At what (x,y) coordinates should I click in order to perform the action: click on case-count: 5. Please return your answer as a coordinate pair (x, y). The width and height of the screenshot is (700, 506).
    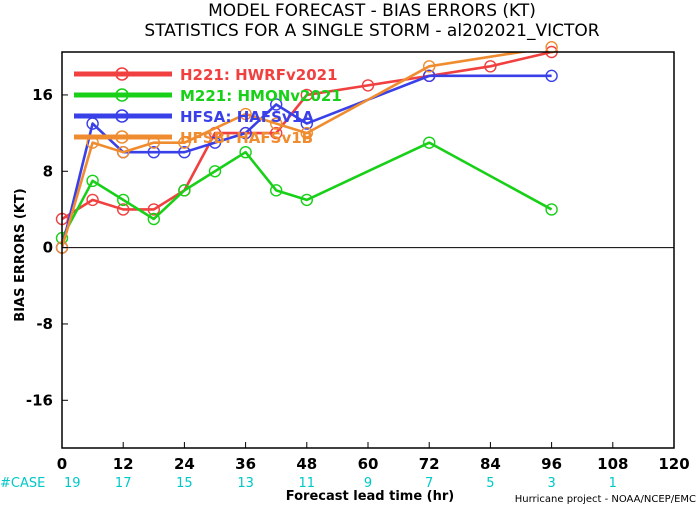
    Looking at the image, I should click on (490, 483).